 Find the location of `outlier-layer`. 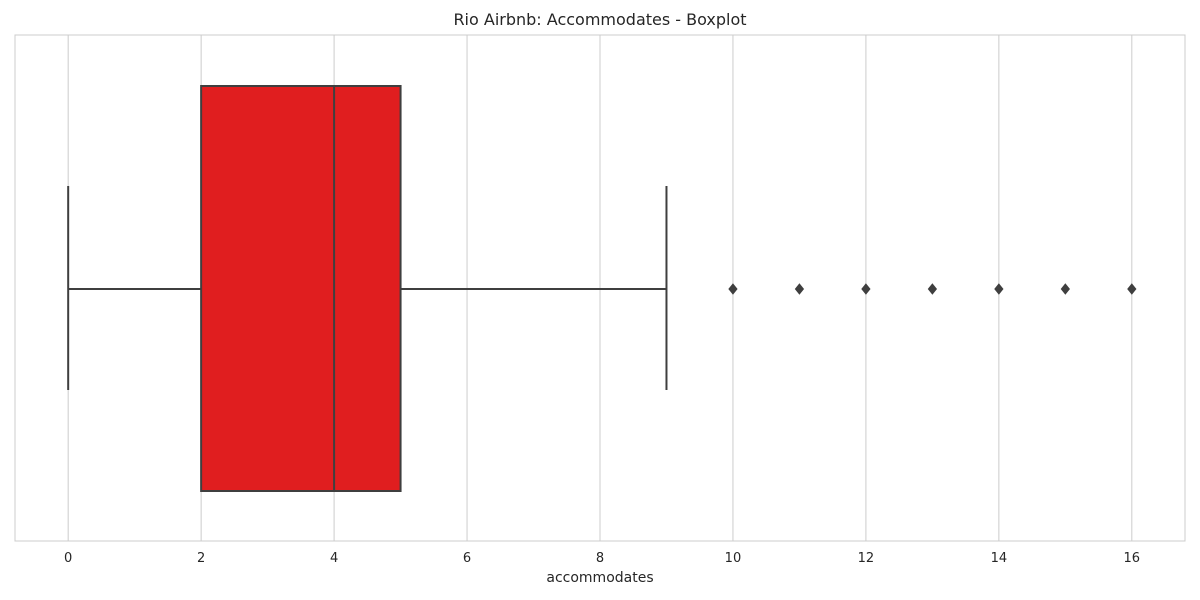

outlier-layer is located at coordinates (932, 289).